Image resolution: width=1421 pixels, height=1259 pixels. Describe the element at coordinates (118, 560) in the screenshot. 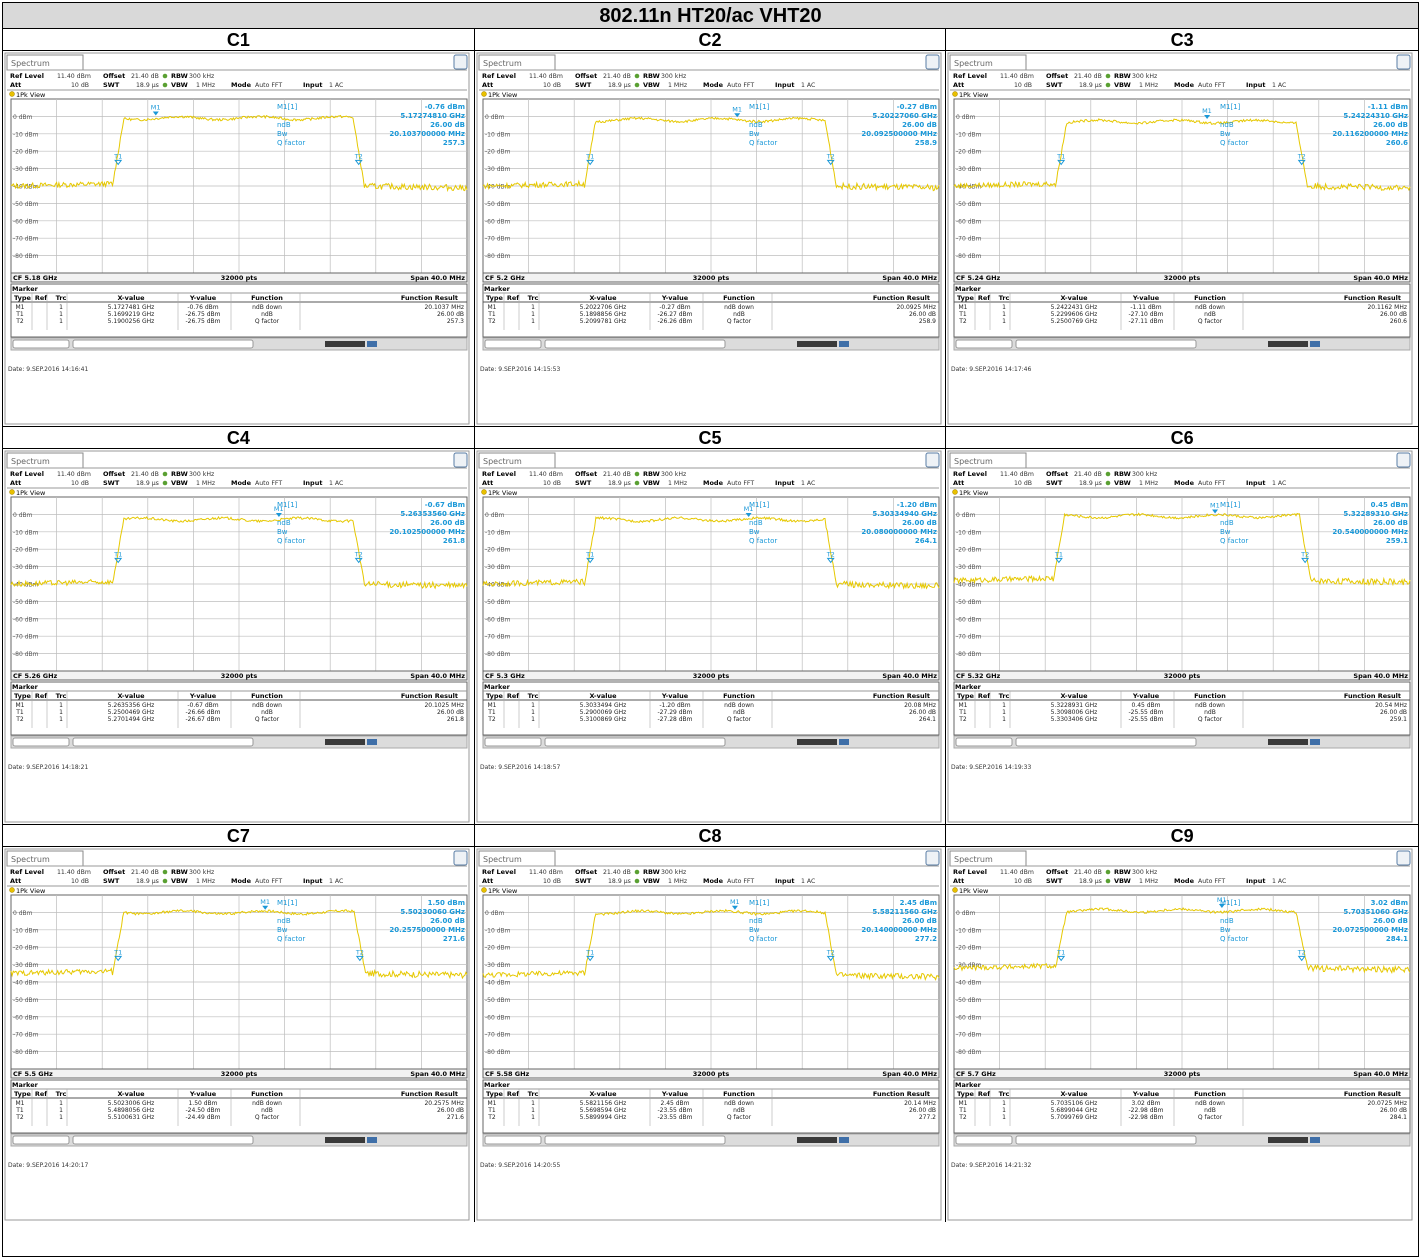

I see `marker-t1-icon` at that location.